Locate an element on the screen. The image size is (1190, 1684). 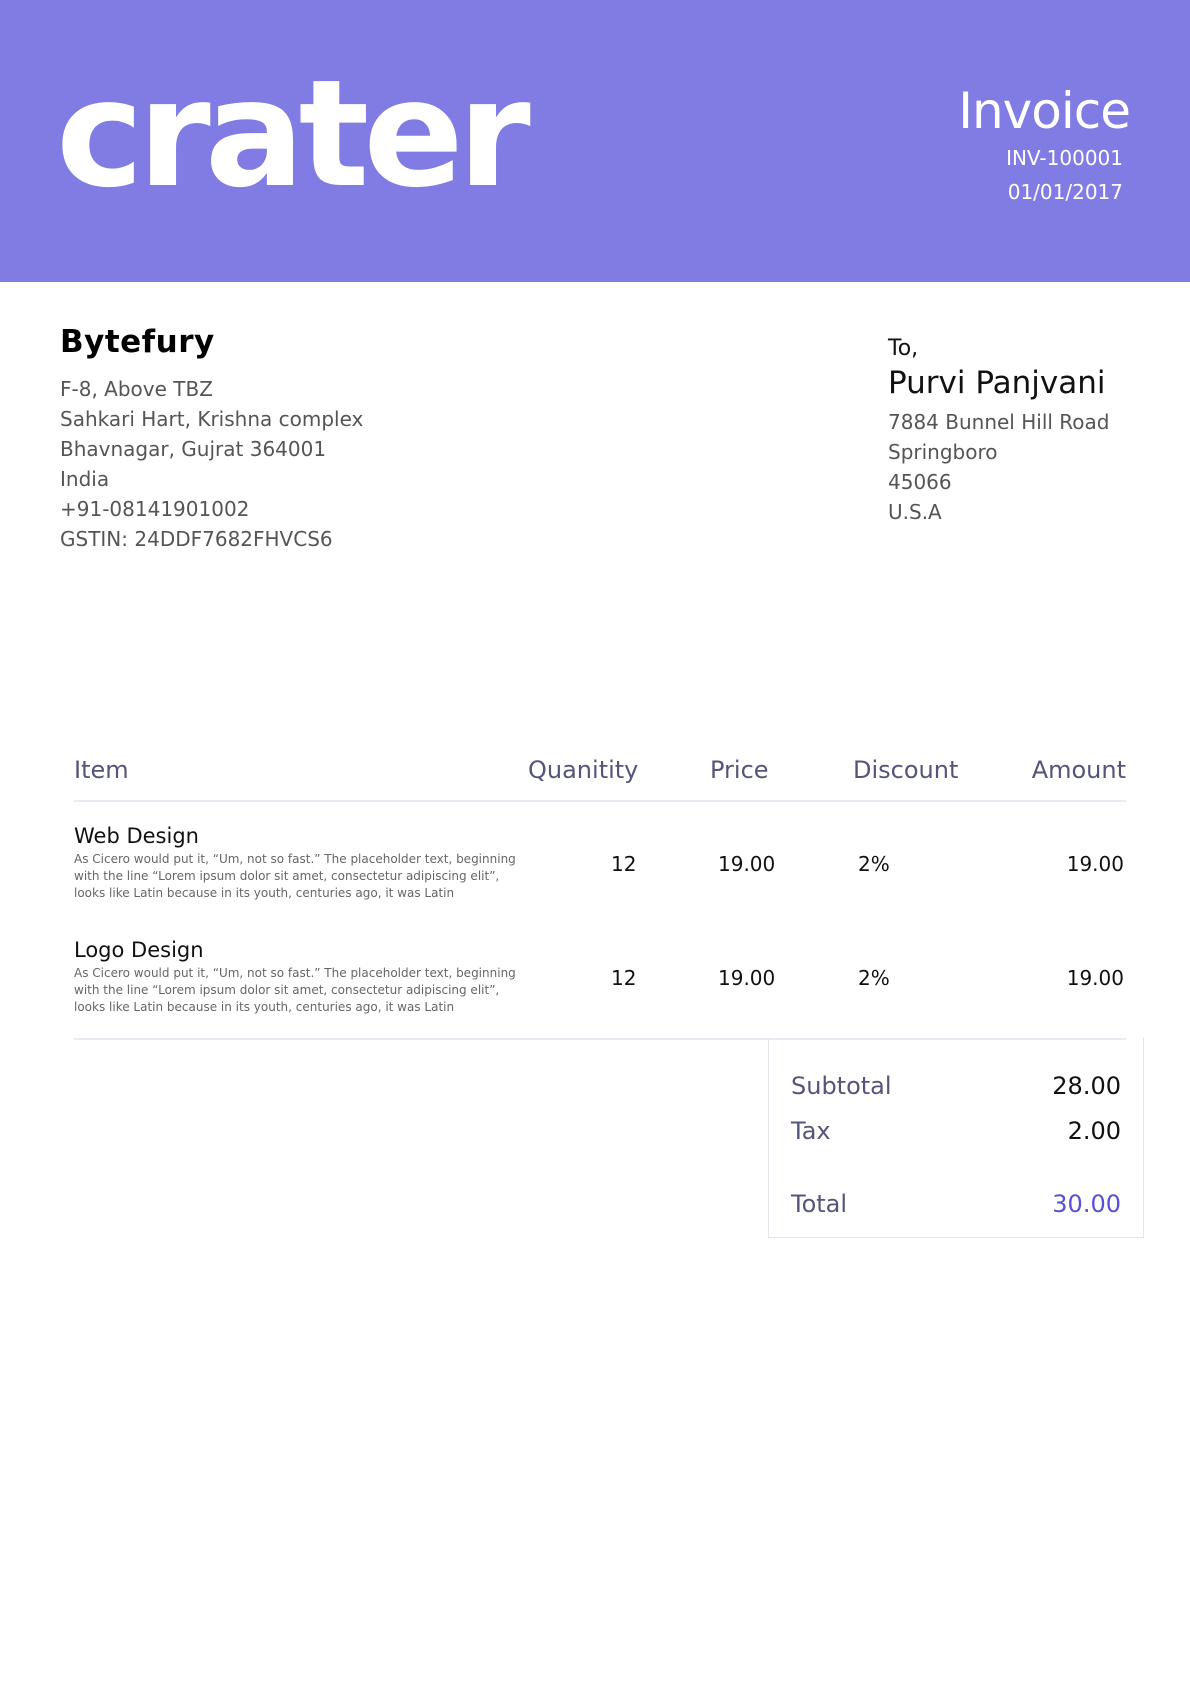
header-item: Item is located at coordinates (101, 770).